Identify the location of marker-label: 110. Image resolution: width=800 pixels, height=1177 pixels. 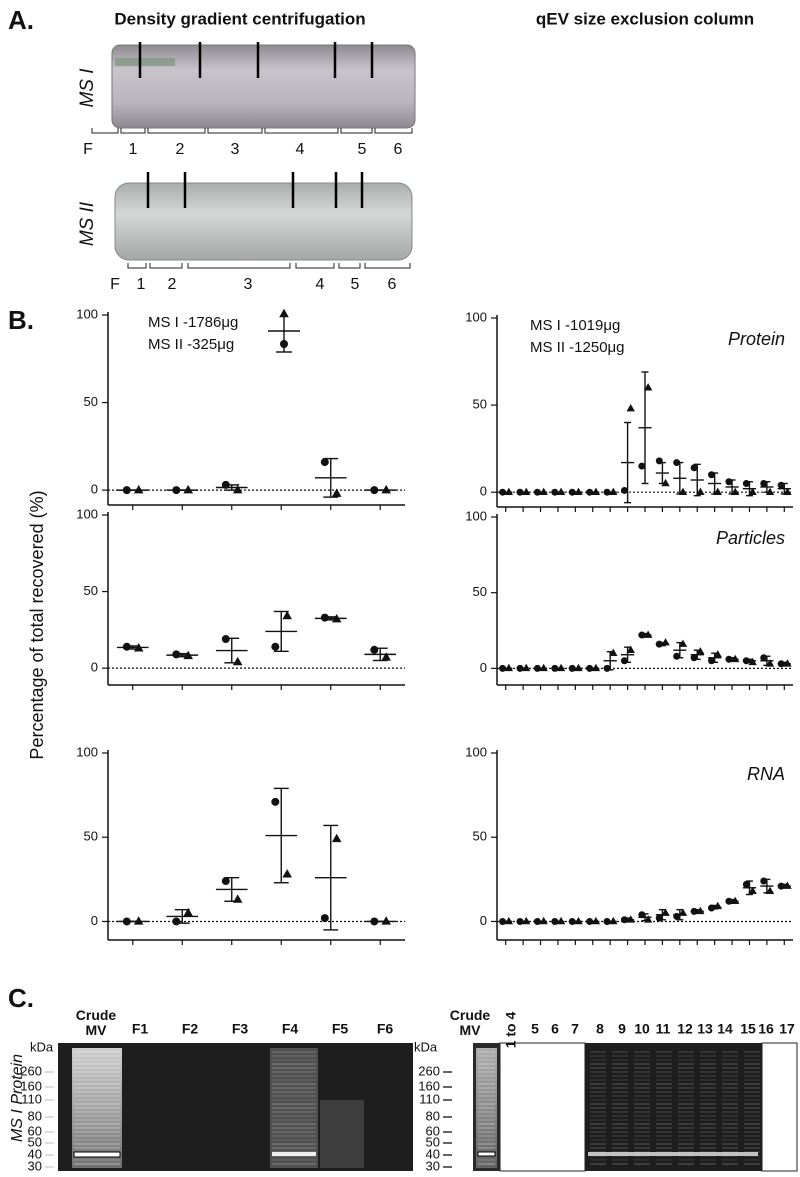
(429, 1098).